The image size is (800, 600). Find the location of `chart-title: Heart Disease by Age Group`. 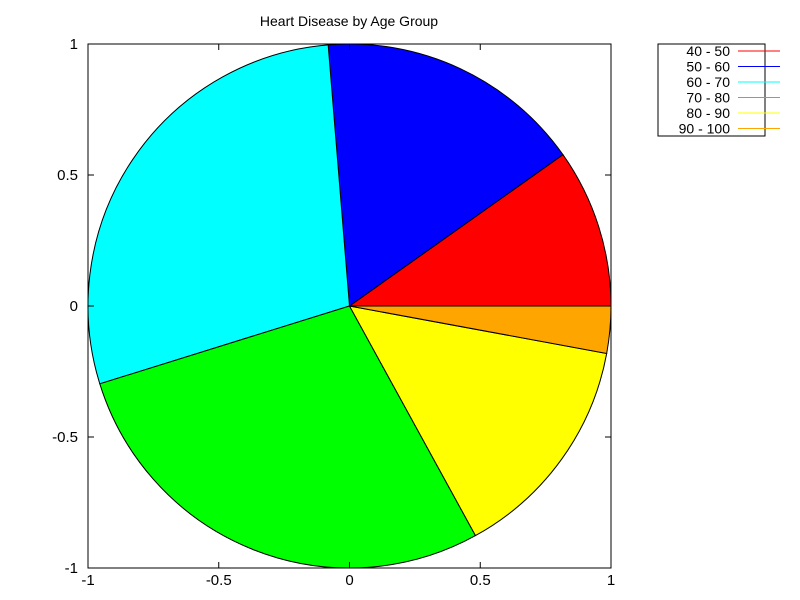

chart-title: Heart Disease by Age Group is located at coordinates (349, 21).